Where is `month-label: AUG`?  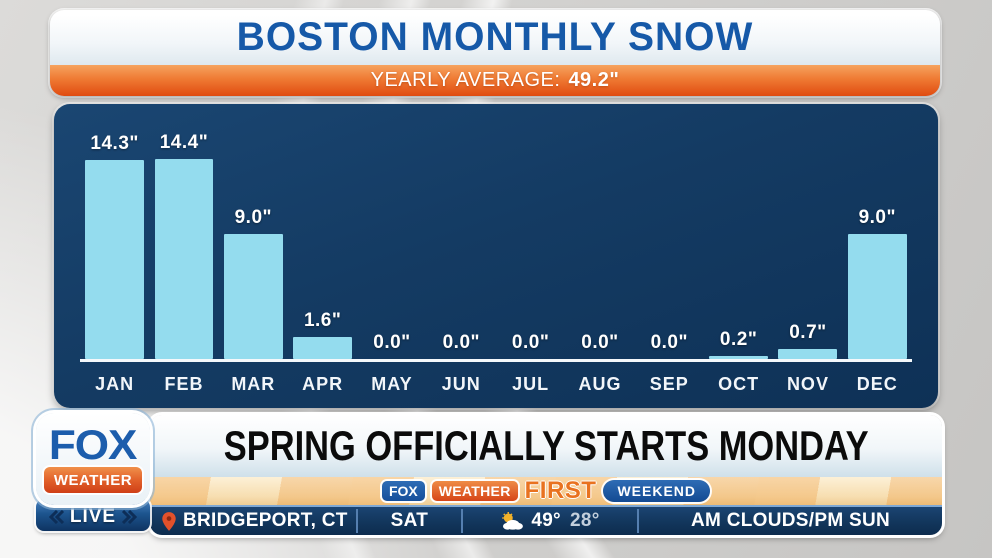
month-label: AUG is located at coordinates (600, 383).